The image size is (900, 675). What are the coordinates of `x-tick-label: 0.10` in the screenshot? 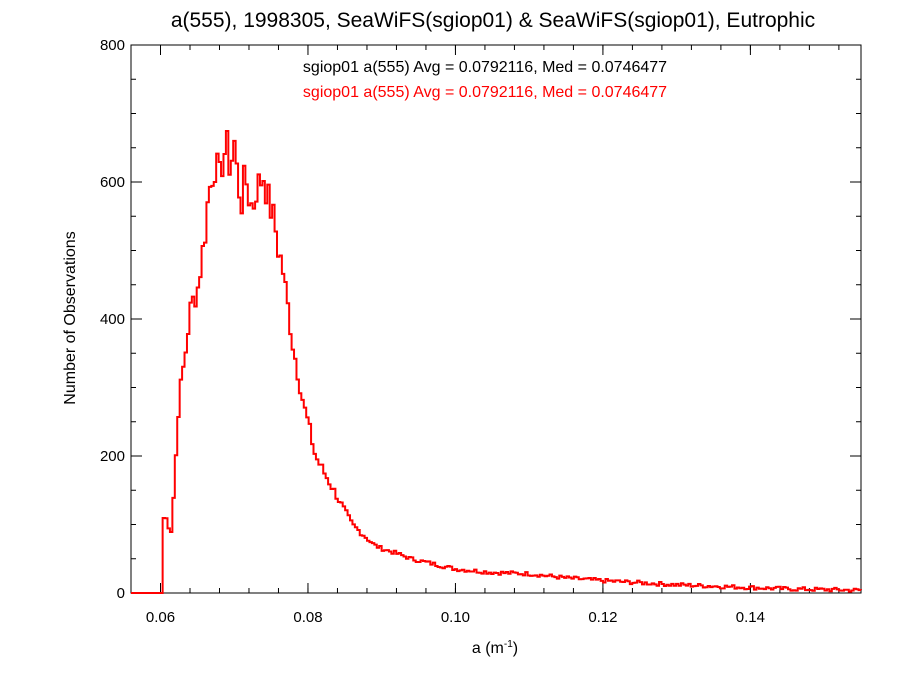 It's located at (455, 617).